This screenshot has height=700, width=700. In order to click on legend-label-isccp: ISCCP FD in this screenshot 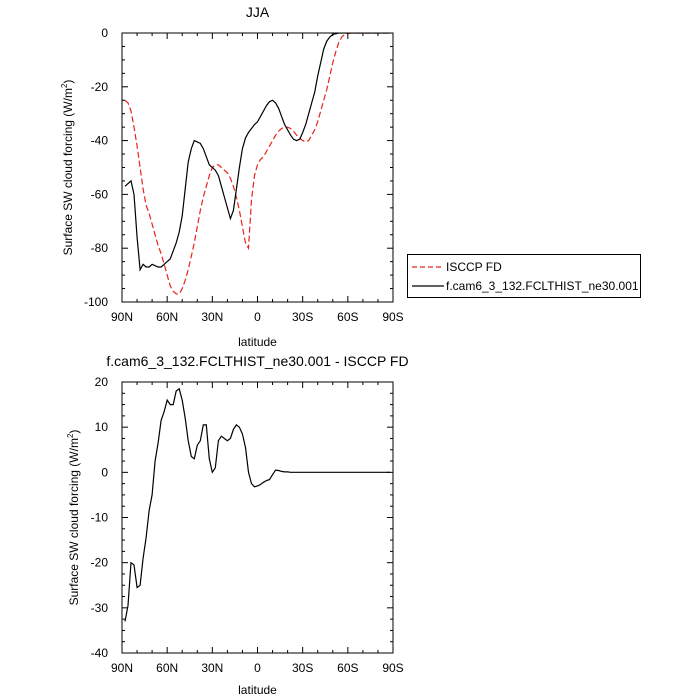, I will do `click(474, 267)`.